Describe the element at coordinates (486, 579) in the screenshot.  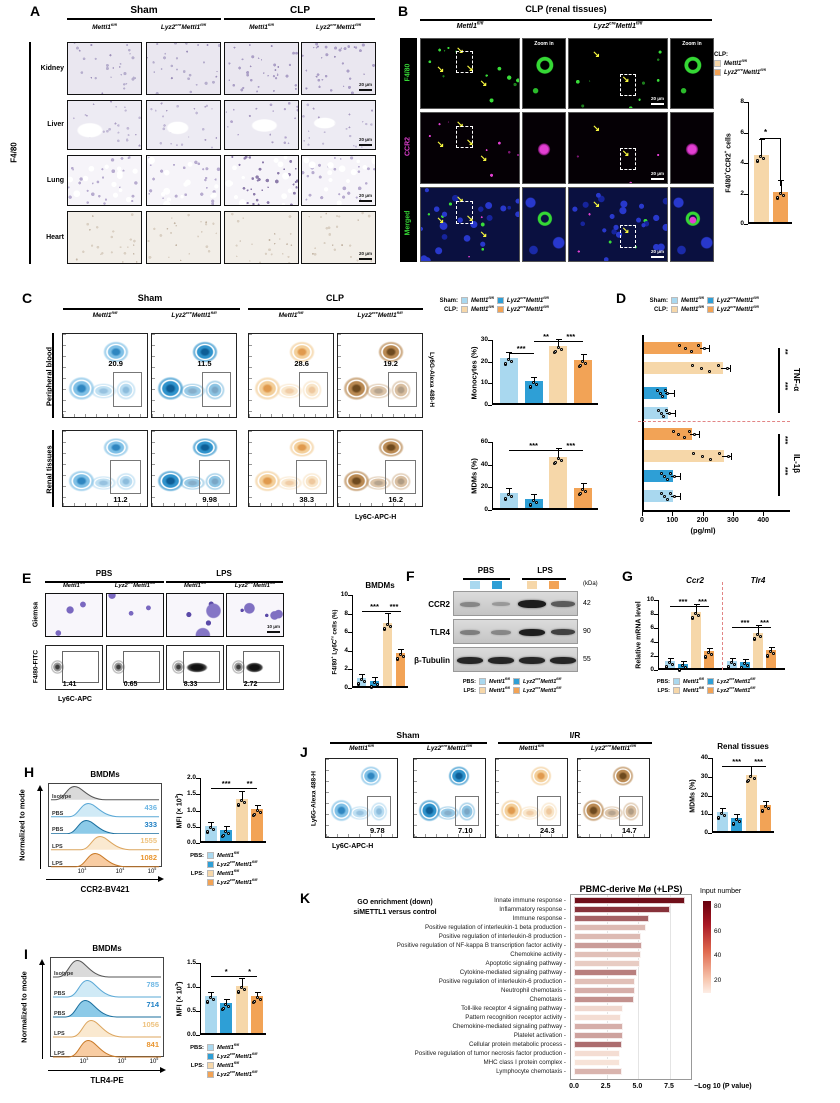
I see `group-underline` at that location.